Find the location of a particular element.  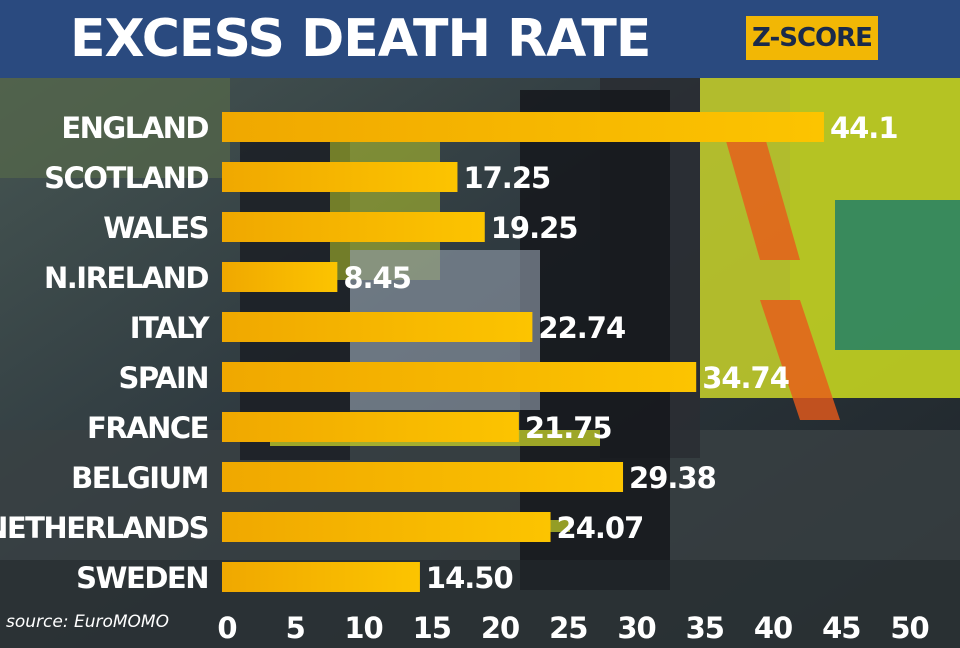

bar-nireland is located at coordinates (280, 277).